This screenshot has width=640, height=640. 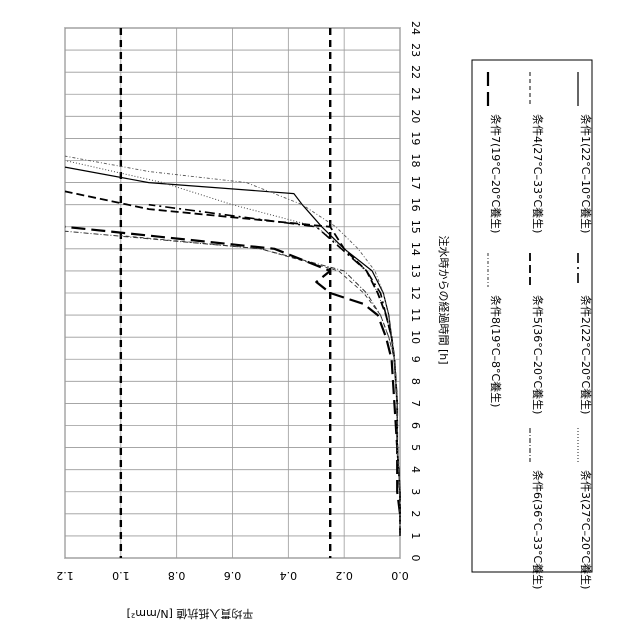 What do you see at coordinates (177, 575) in the screenshot?
I see `y-tick-label: 0.8` at bounding box center [177, 575].